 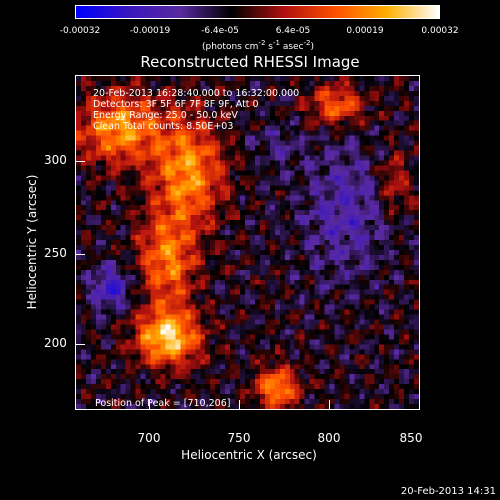 What do you see at coordinates (163, 126) in the screenshot?
I see `info-total-counts: Clean Total counts: 8.50E+03` at bounding box center [163, 126].